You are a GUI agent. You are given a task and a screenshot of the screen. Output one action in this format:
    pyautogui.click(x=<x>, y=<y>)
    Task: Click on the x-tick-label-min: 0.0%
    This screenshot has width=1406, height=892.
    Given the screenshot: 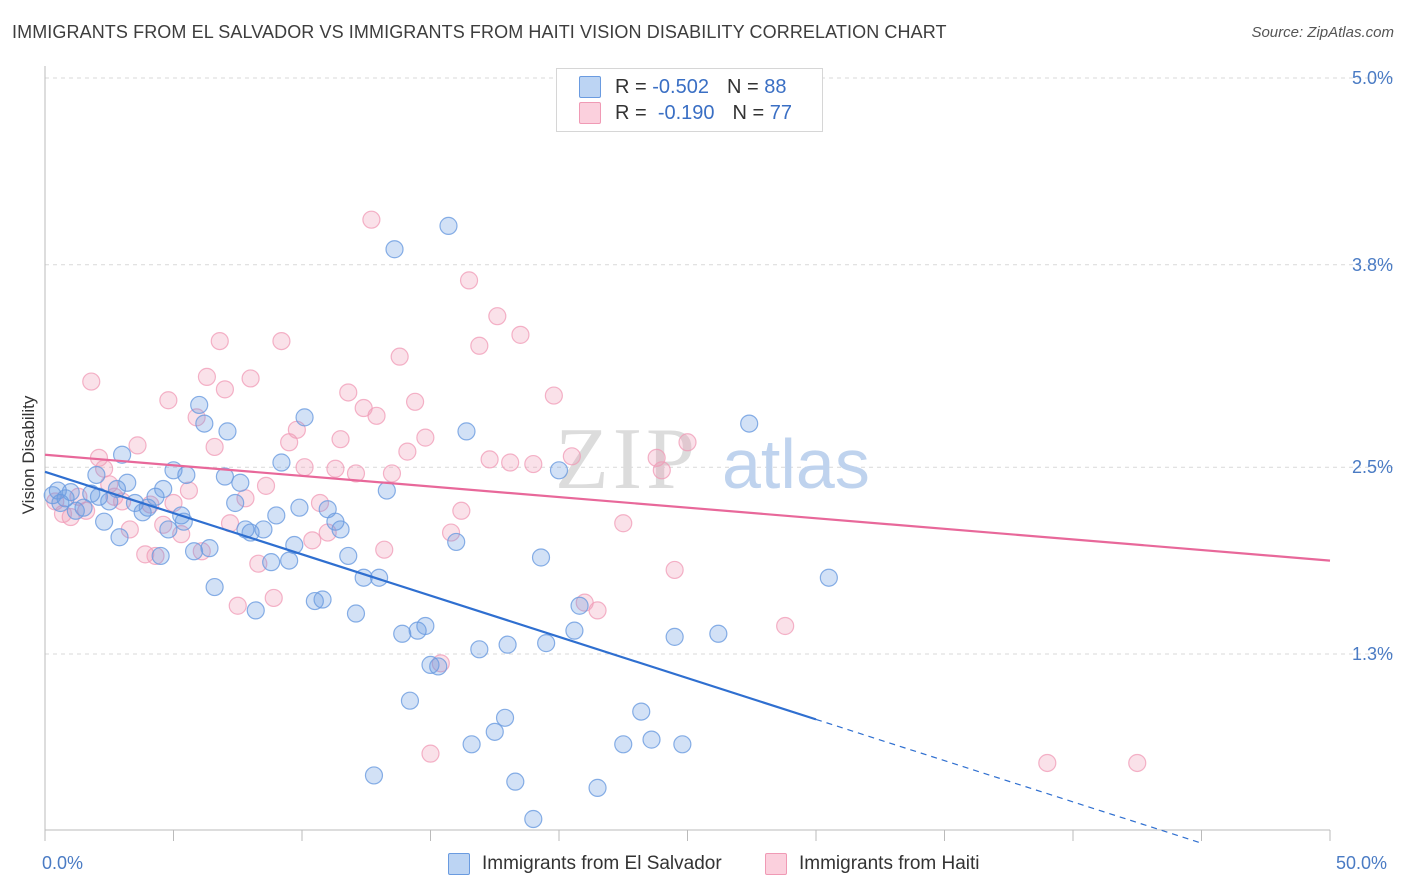 What is the action you would take?
    pyautogui.click(x=62, y=863)
    